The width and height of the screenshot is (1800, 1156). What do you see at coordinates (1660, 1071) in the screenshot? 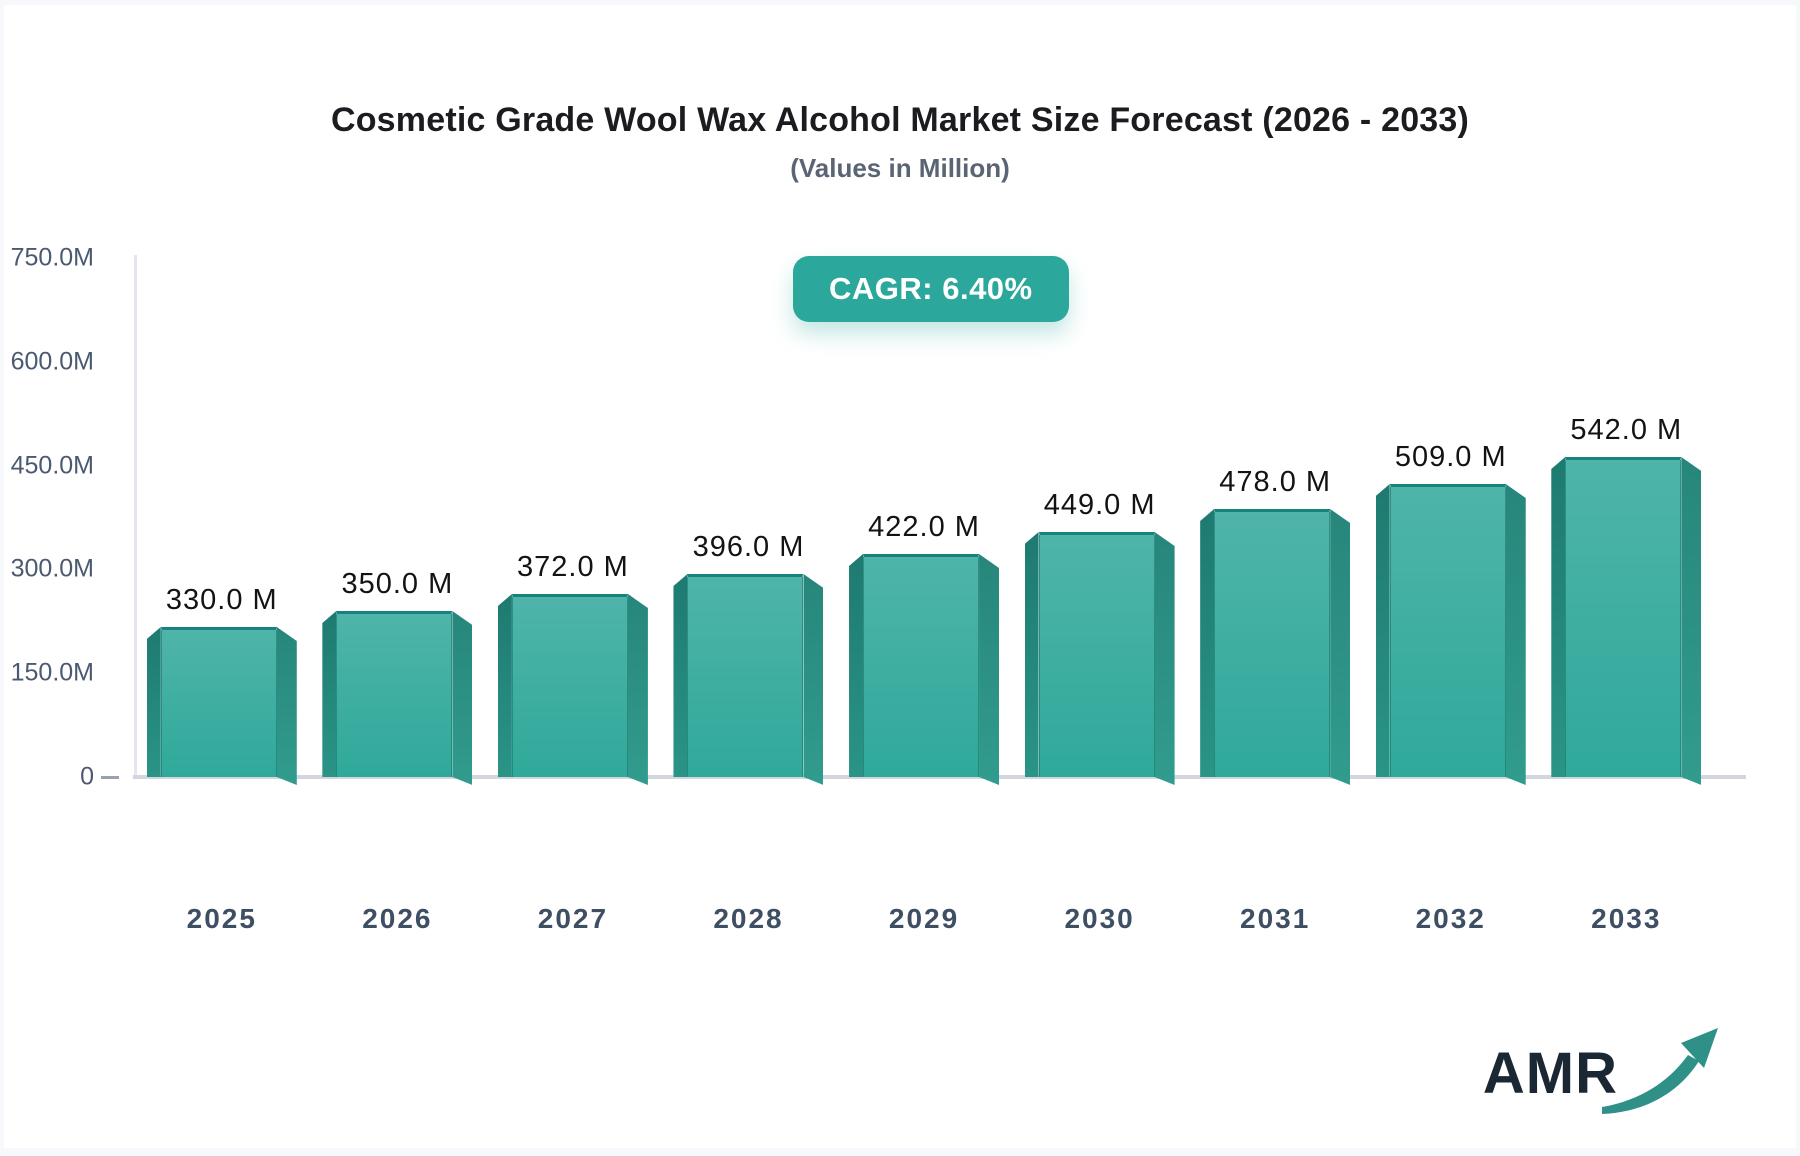
I see `growth-arrow-icon` at bounding box center [1660, 1071].